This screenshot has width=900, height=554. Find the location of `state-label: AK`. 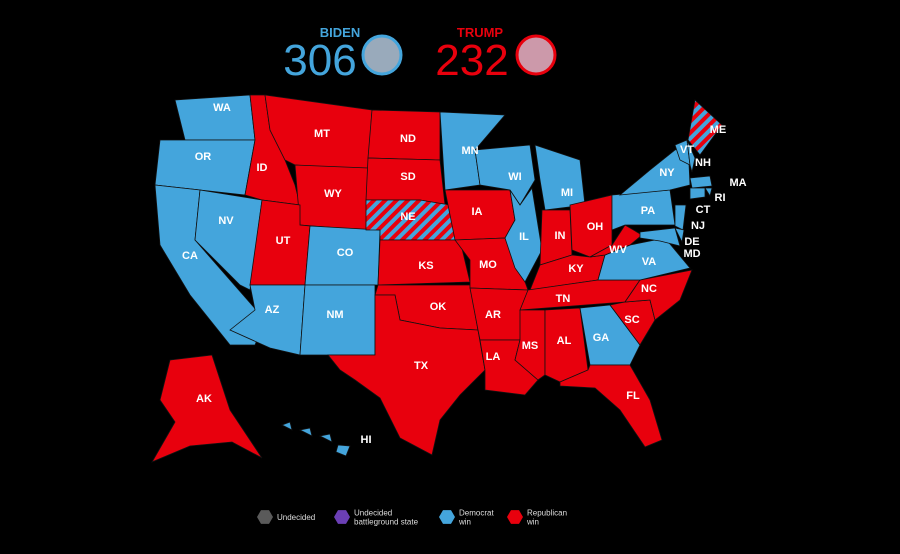

state-label: AK is located at coordinates (204, 399).